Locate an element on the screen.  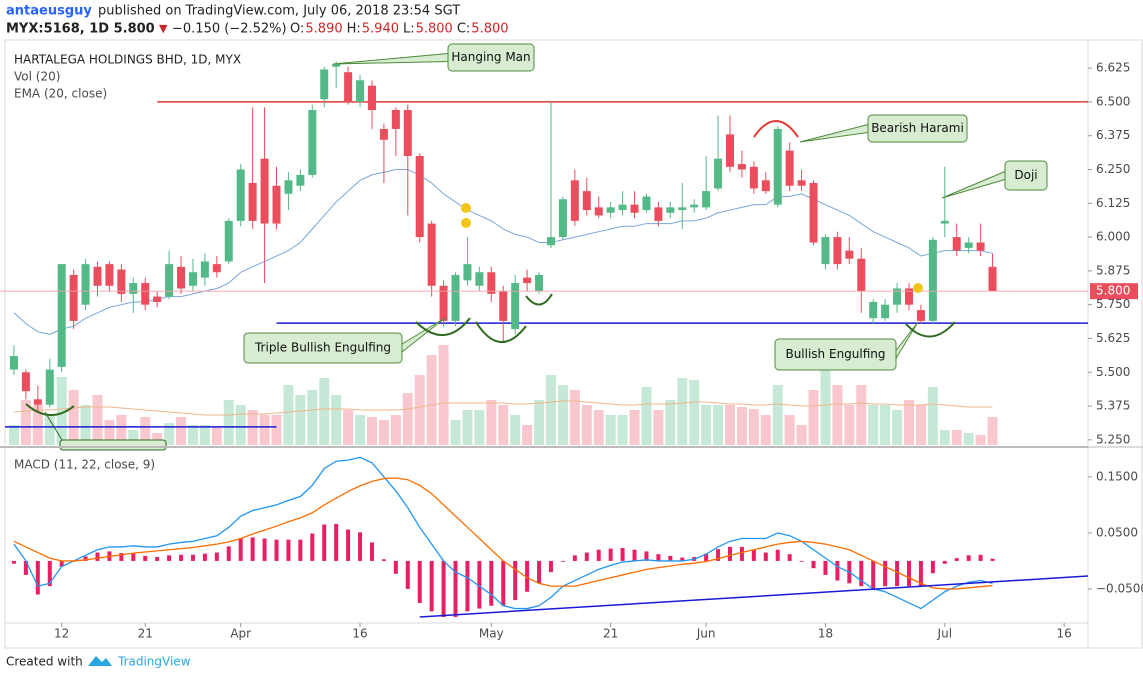
x-tick-label: Jun is located at coordinates (706, 634).